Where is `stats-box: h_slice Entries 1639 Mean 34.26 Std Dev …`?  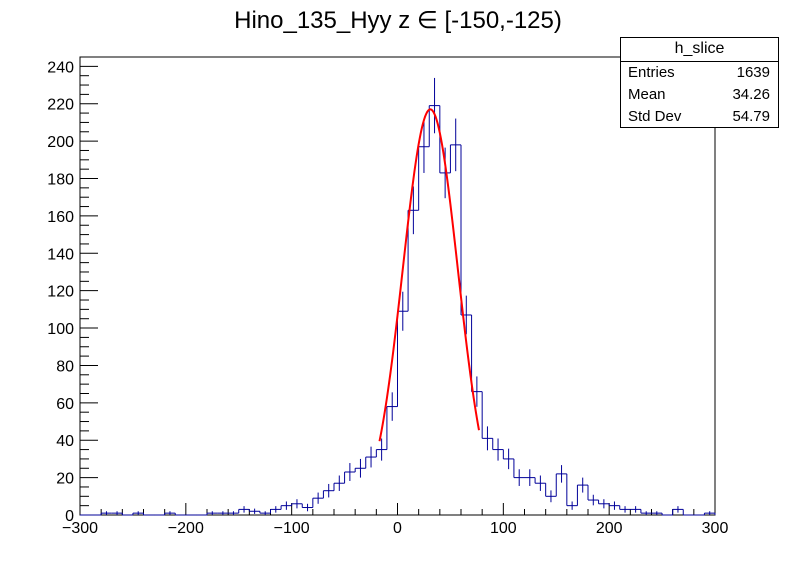 stats-box: h_slice Entries 1639 Mean 34.26 Std Dev … is located at coordinates (699, 82).